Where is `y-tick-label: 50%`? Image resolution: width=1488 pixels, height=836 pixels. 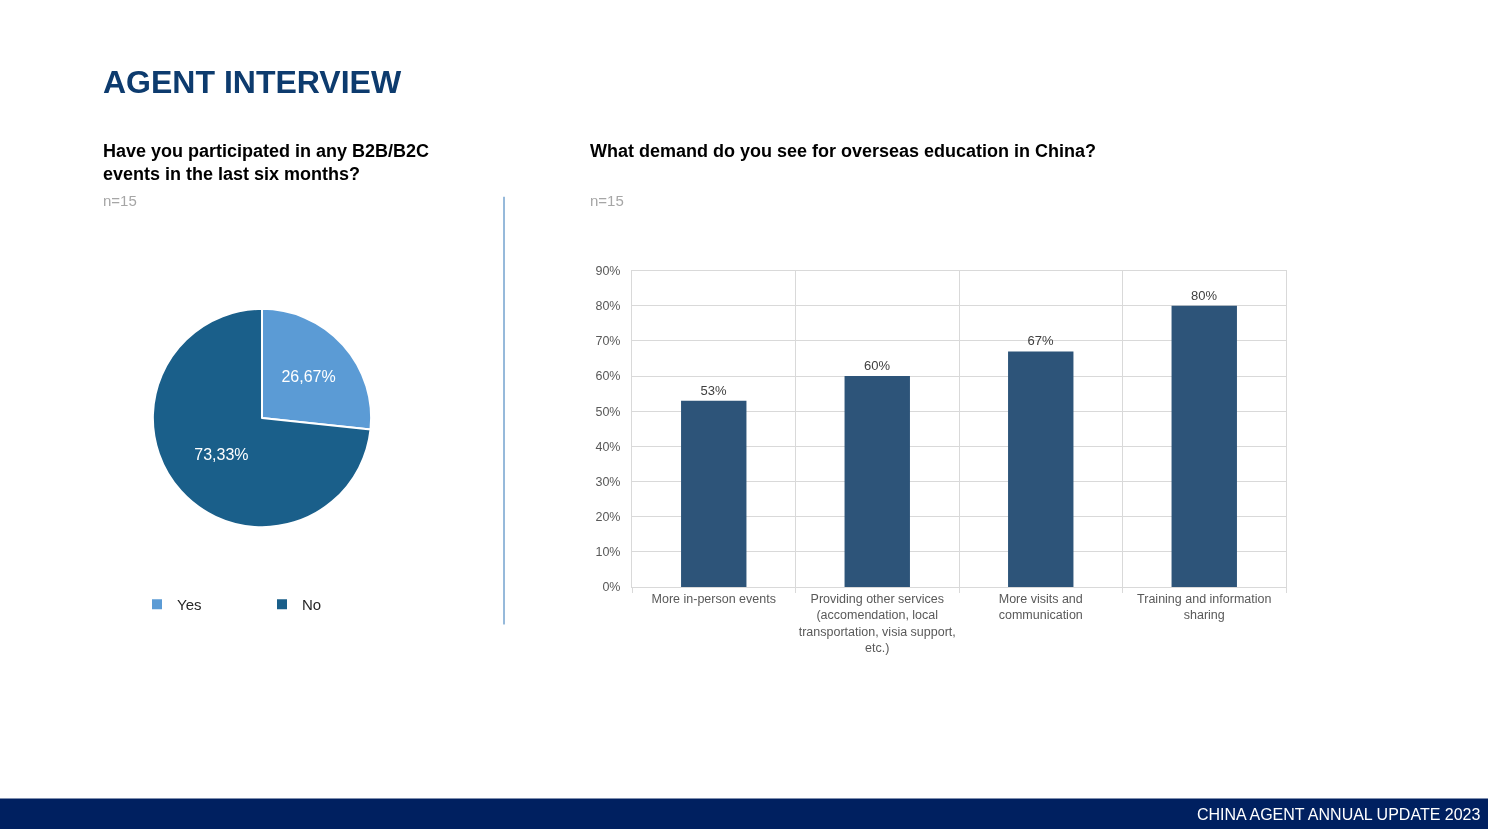
y-tick-label: 50% is located at coordinates (608, 411).